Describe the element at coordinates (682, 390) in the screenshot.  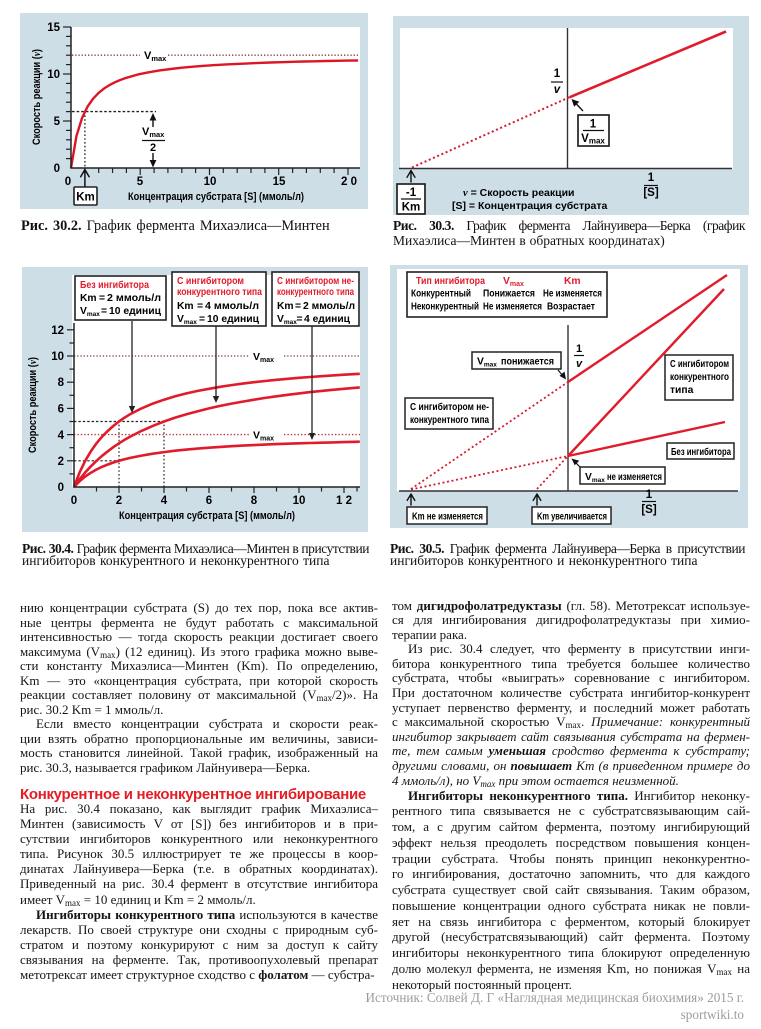
I see `svg-text: типа` at that location.